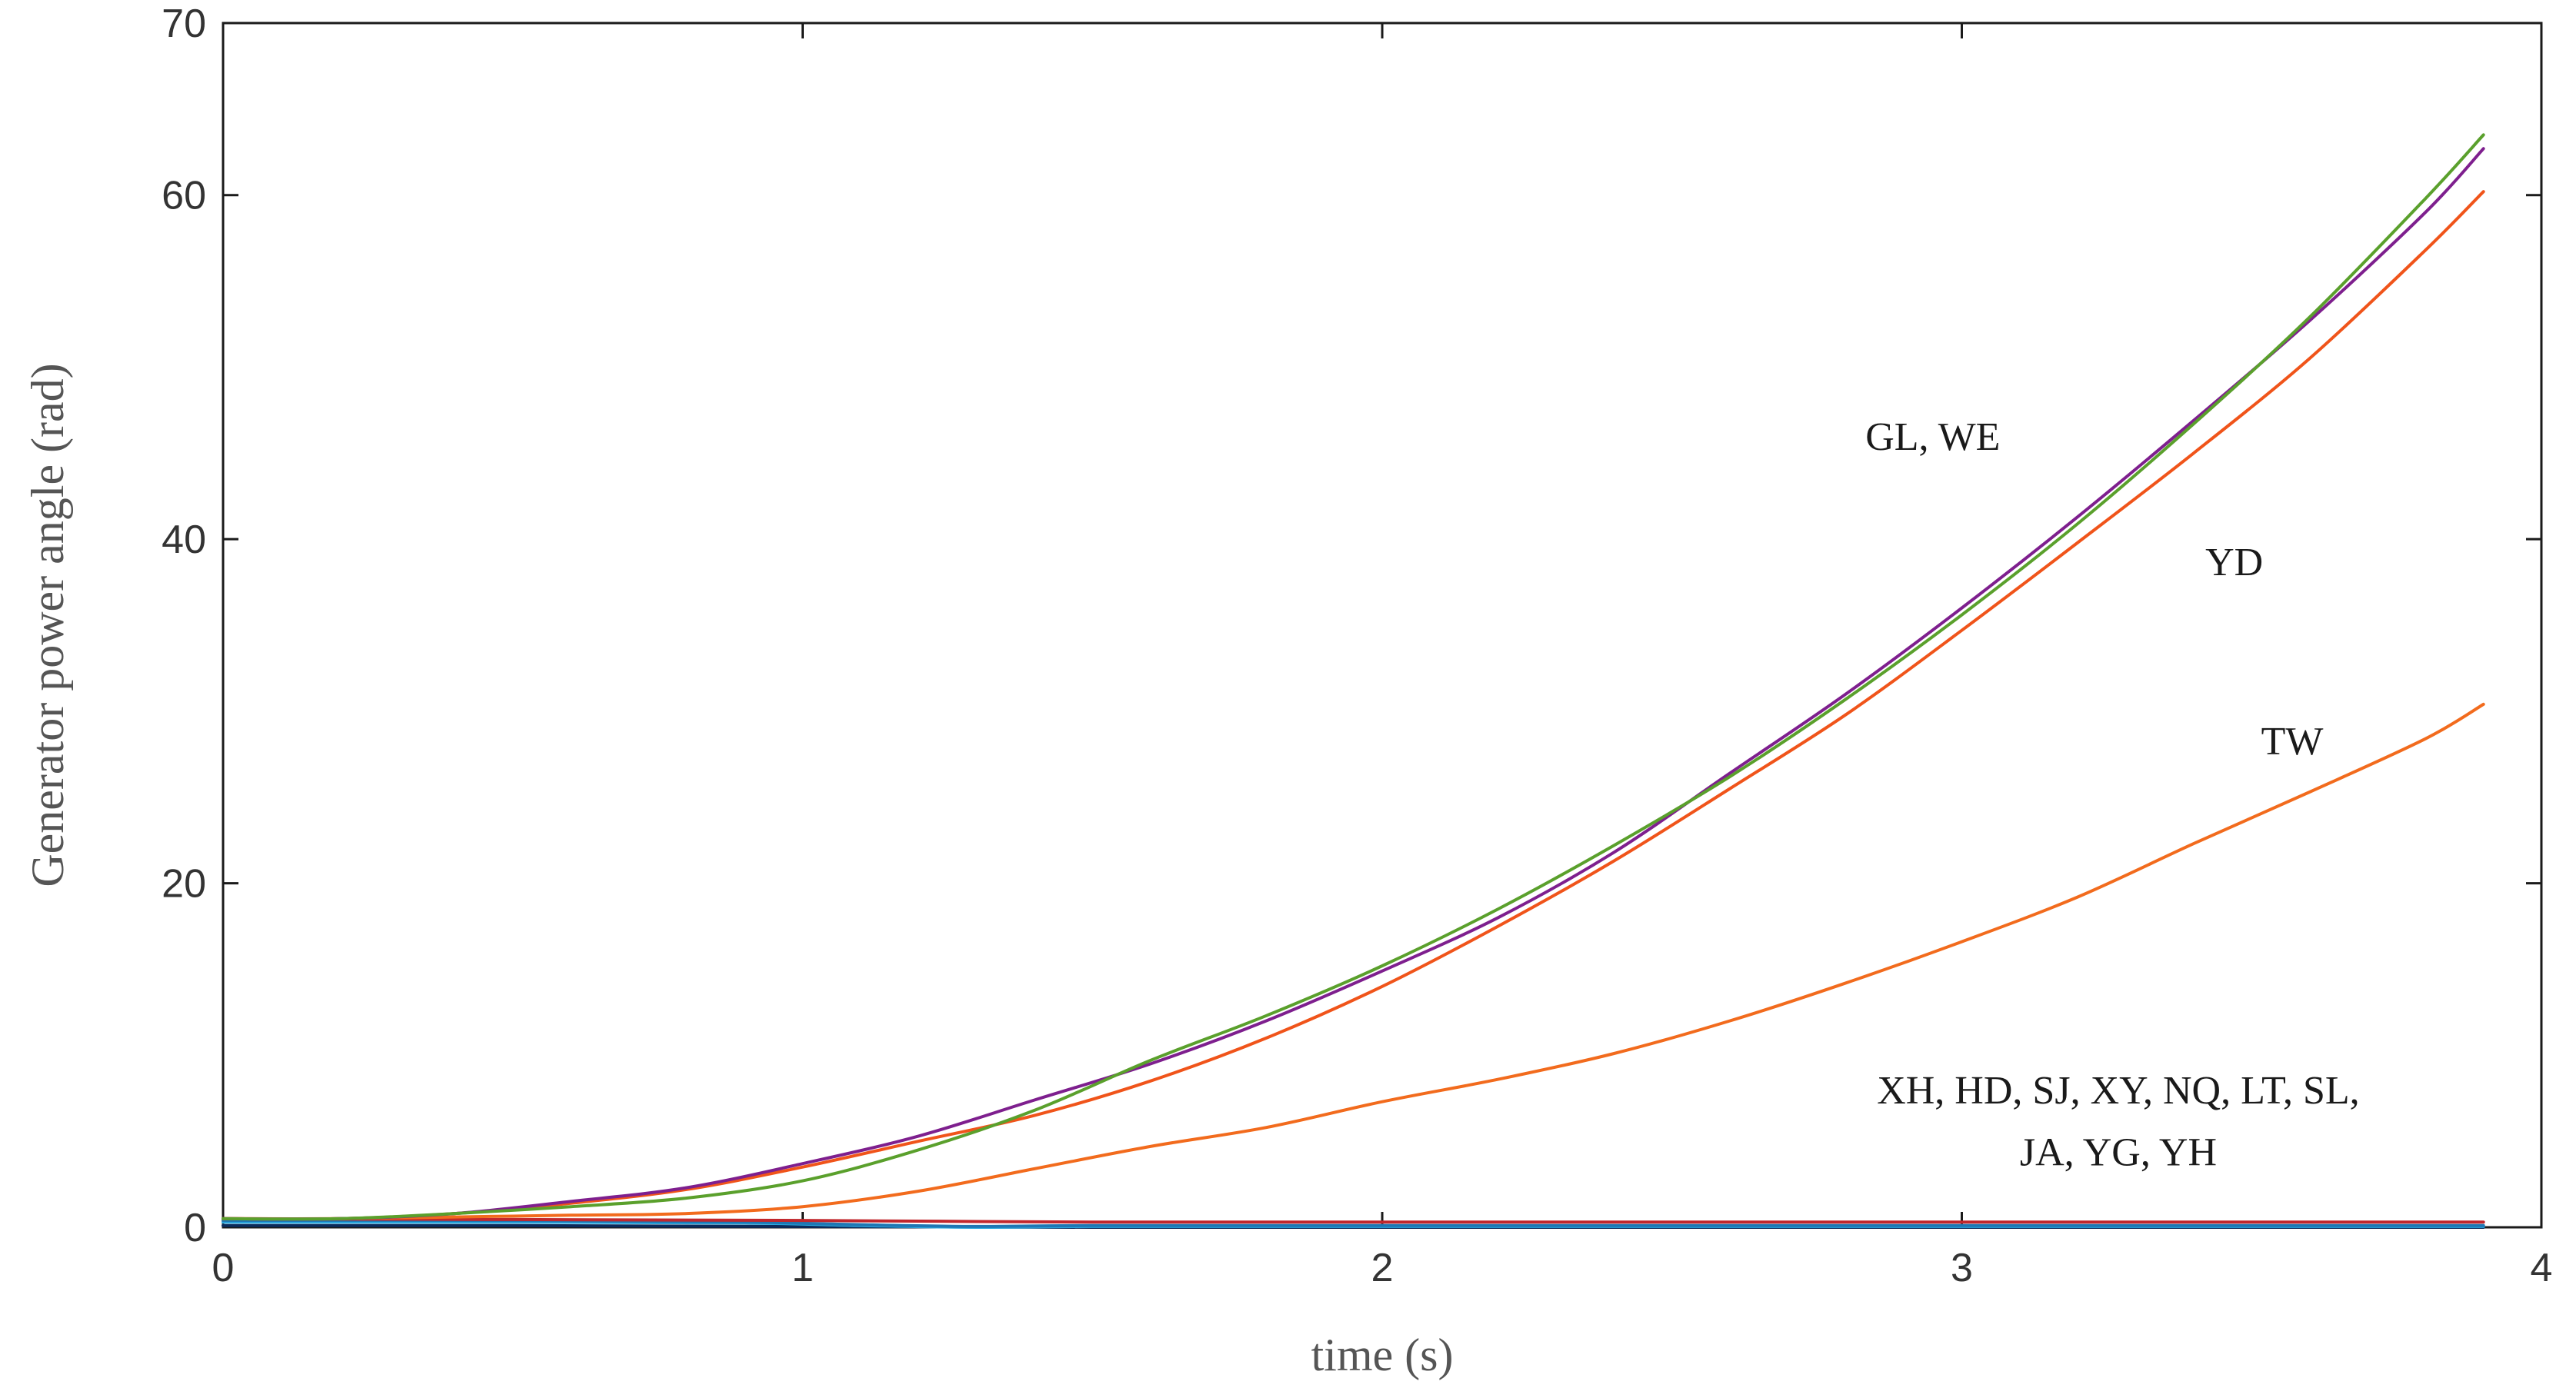 Image resolution: width=2576 pixels, height=1398 pixels. Describe the element at coordinates (47, 625) in the screenshot. I see `y-axis-title: Generator power angle (rad)` at that location.